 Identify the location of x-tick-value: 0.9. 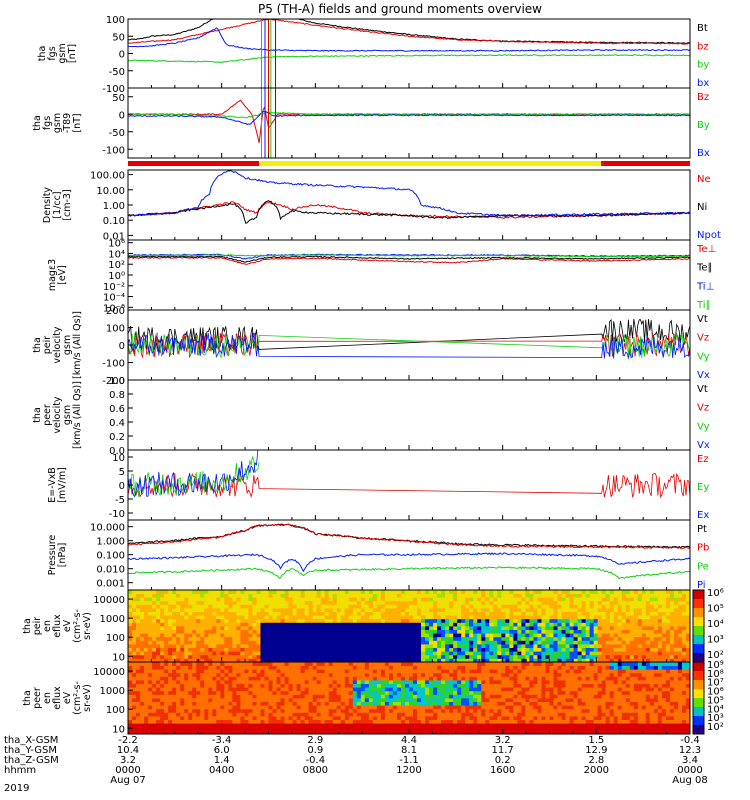
(315, 750).